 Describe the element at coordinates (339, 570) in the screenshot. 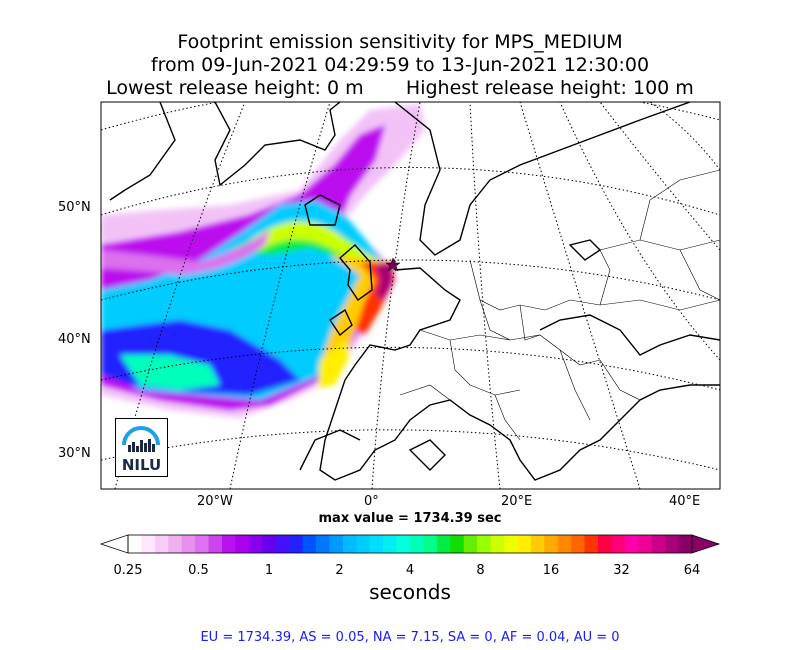

I see `colorbar-tick-label: 2` at that location.